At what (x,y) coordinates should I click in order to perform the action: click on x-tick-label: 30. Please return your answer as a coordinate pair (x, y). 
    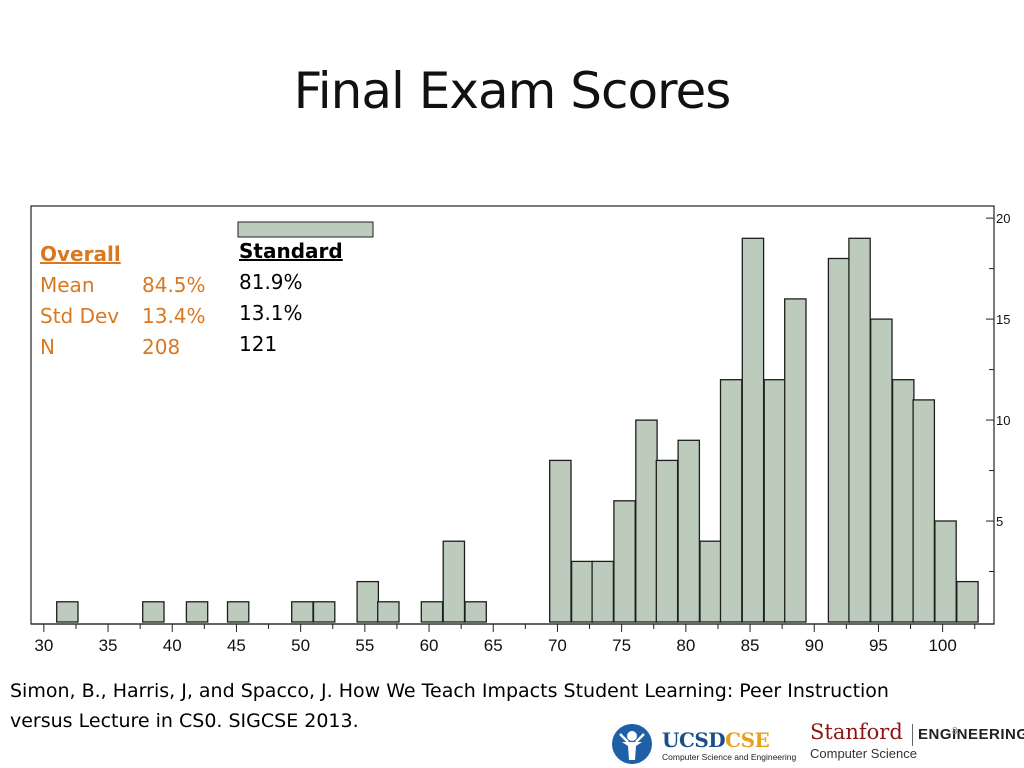
    Looking at the image, I should click on (43, 645).